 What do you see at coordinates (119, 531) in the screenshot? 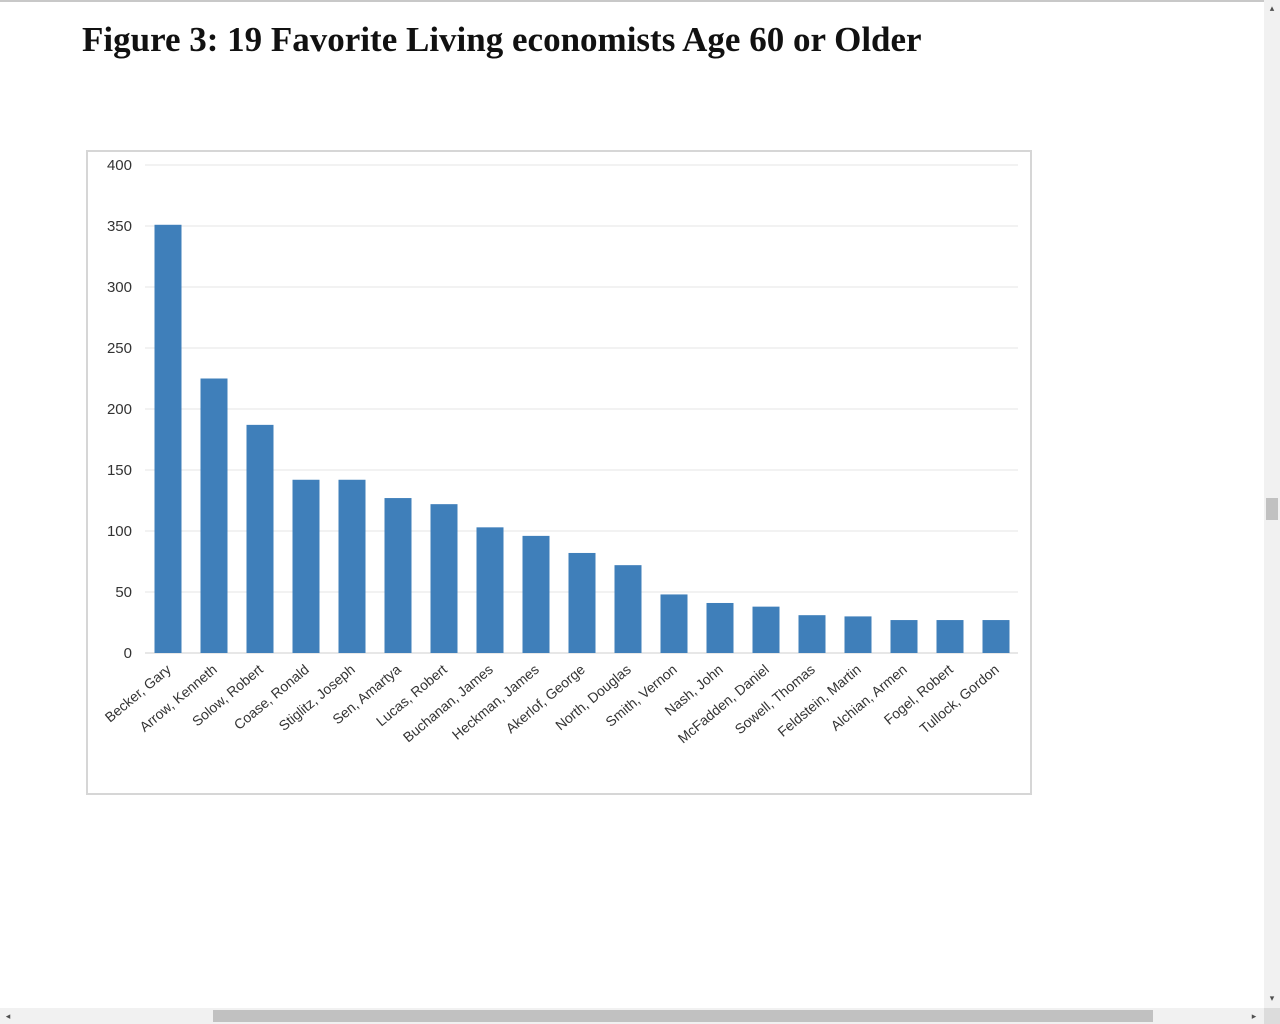
I see `y-tick-label: 100` at bounding box center [119, 531].